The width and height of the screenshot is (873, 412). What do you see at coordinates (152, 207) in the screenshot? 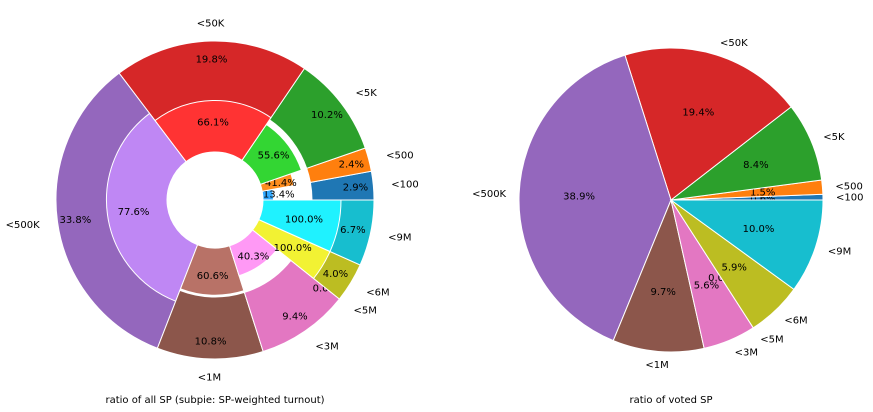
I see `subpie-slice-under-500k` at bounding box center [152, 207].